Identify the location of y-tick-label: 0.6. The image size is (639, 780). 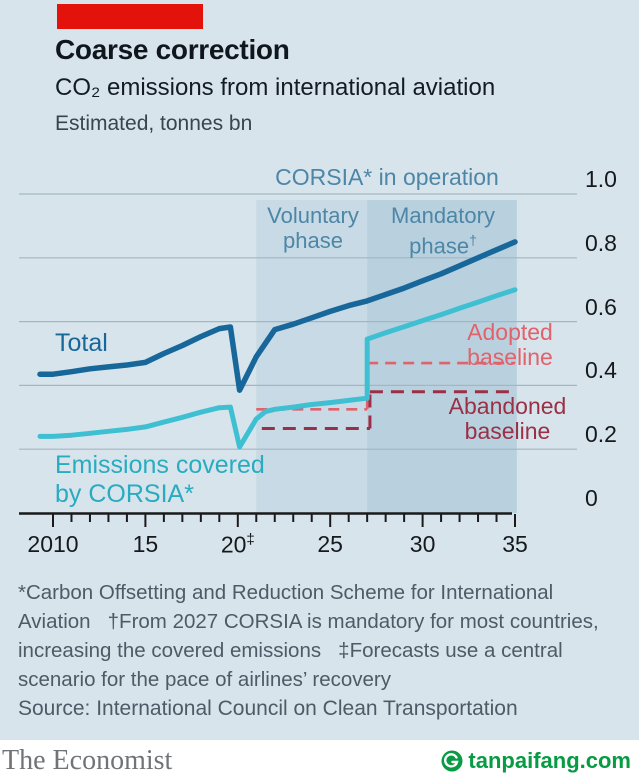
(601, 306).